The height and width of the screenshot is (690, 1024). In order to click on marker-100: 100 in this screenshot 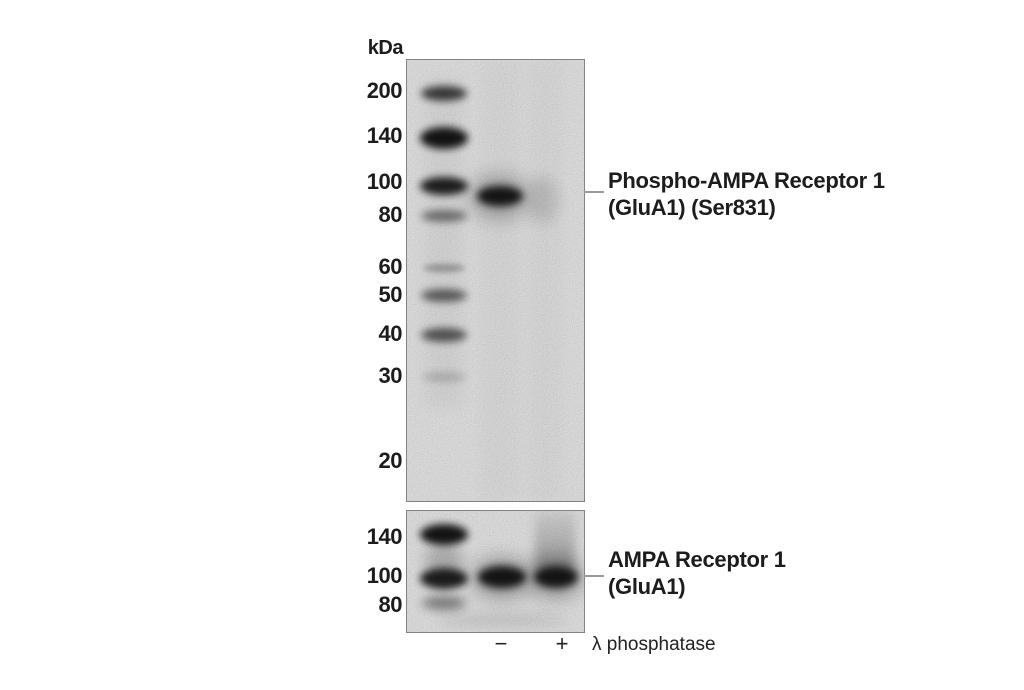, I will do `click(384, 181)`.